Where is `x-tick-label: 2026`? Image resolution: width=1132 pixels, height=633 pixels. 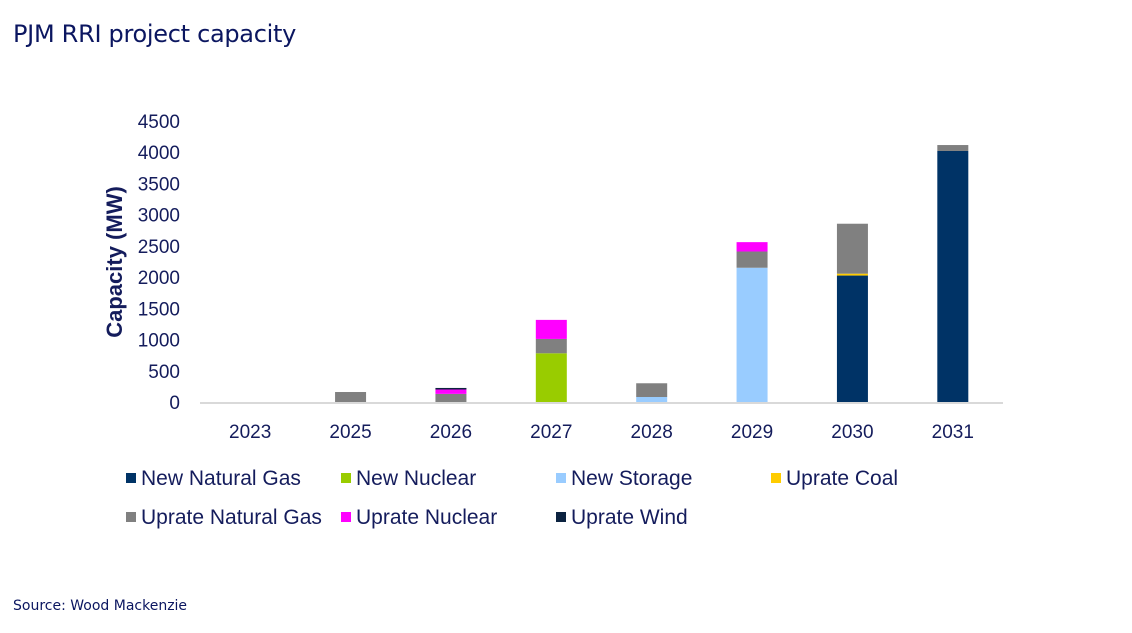
x-tick-label: 2026 is located at coordinates (451, 432).